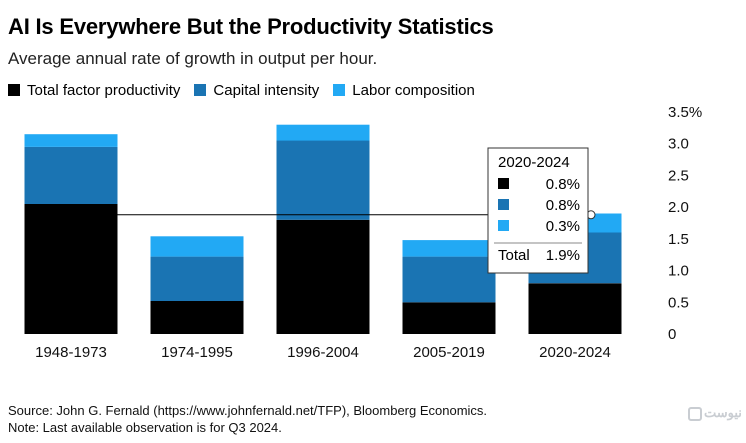 The image size is (746, 443). Describe the element at coordinates (71, 140) in the screenshot. I see `bar-labor-1948-1973` at that location.